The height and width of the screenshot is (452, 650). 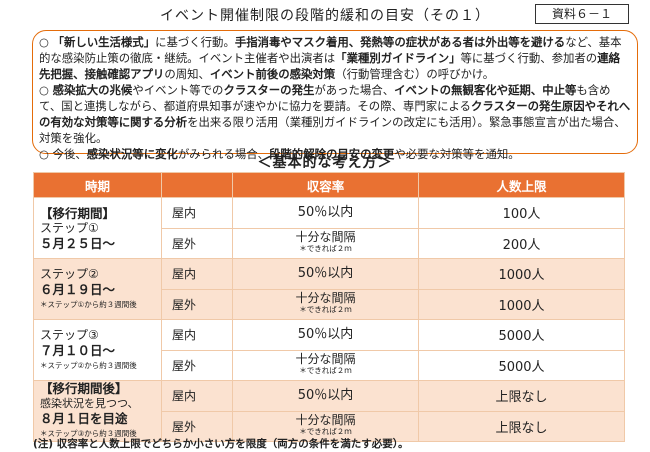 I want to click on period-cell: 【移行期間】 ステップ① ５月２５日～, so click(x=97, y=228).